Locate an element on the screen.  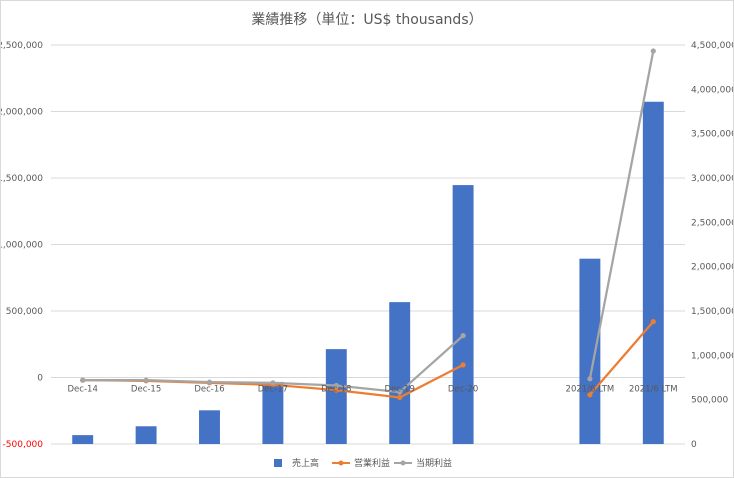
left-axis-tick-label: 2,000,000 is located at coordinates (22, 113).